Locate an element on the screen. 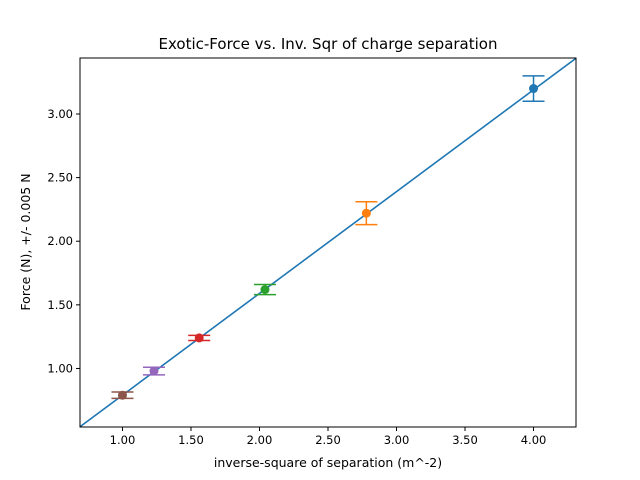 The image size is (640, 480). x-tick-label: 2.50 is located at coordinates (328, 440).